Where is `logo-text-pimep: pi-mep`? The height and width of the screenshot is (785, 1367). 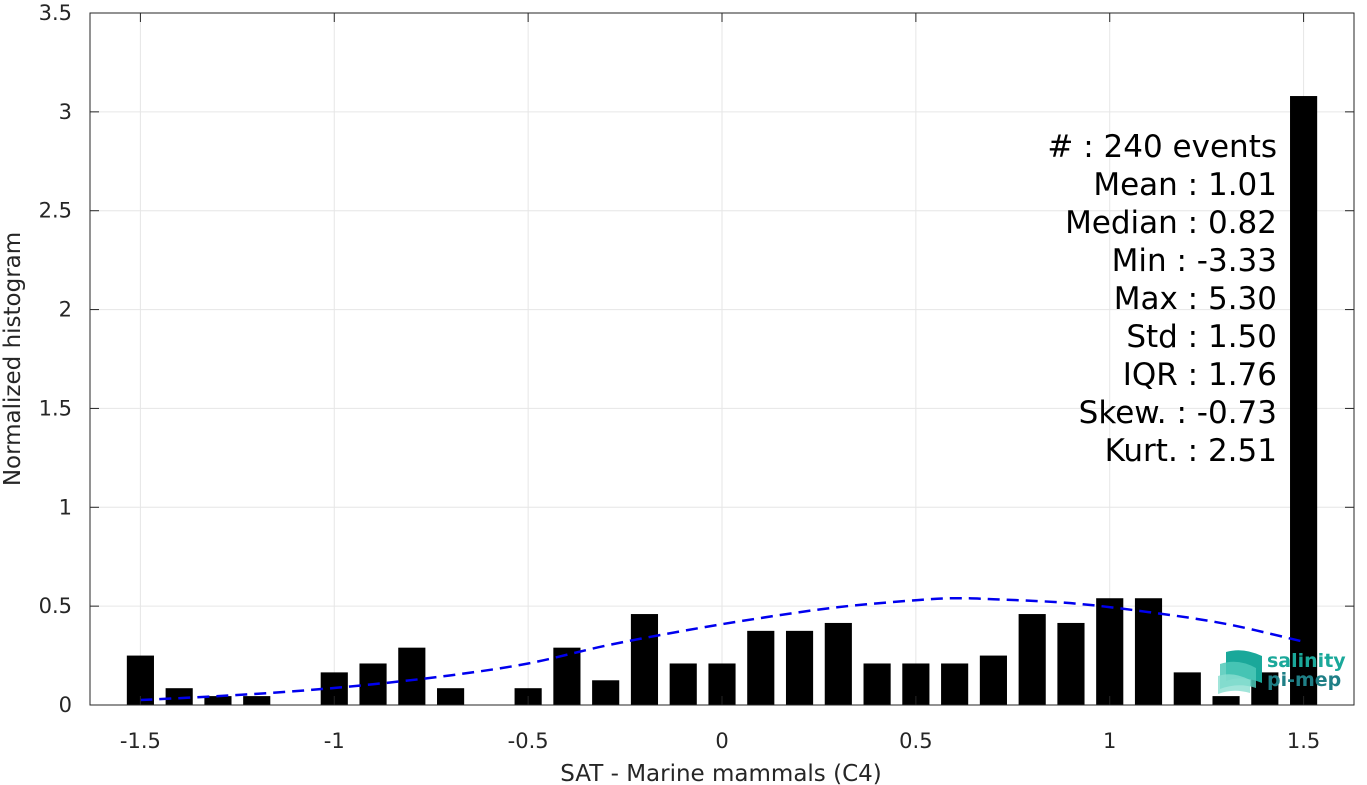 logo-text-pimep: pi-mep is located at coordinates (1304, 680).